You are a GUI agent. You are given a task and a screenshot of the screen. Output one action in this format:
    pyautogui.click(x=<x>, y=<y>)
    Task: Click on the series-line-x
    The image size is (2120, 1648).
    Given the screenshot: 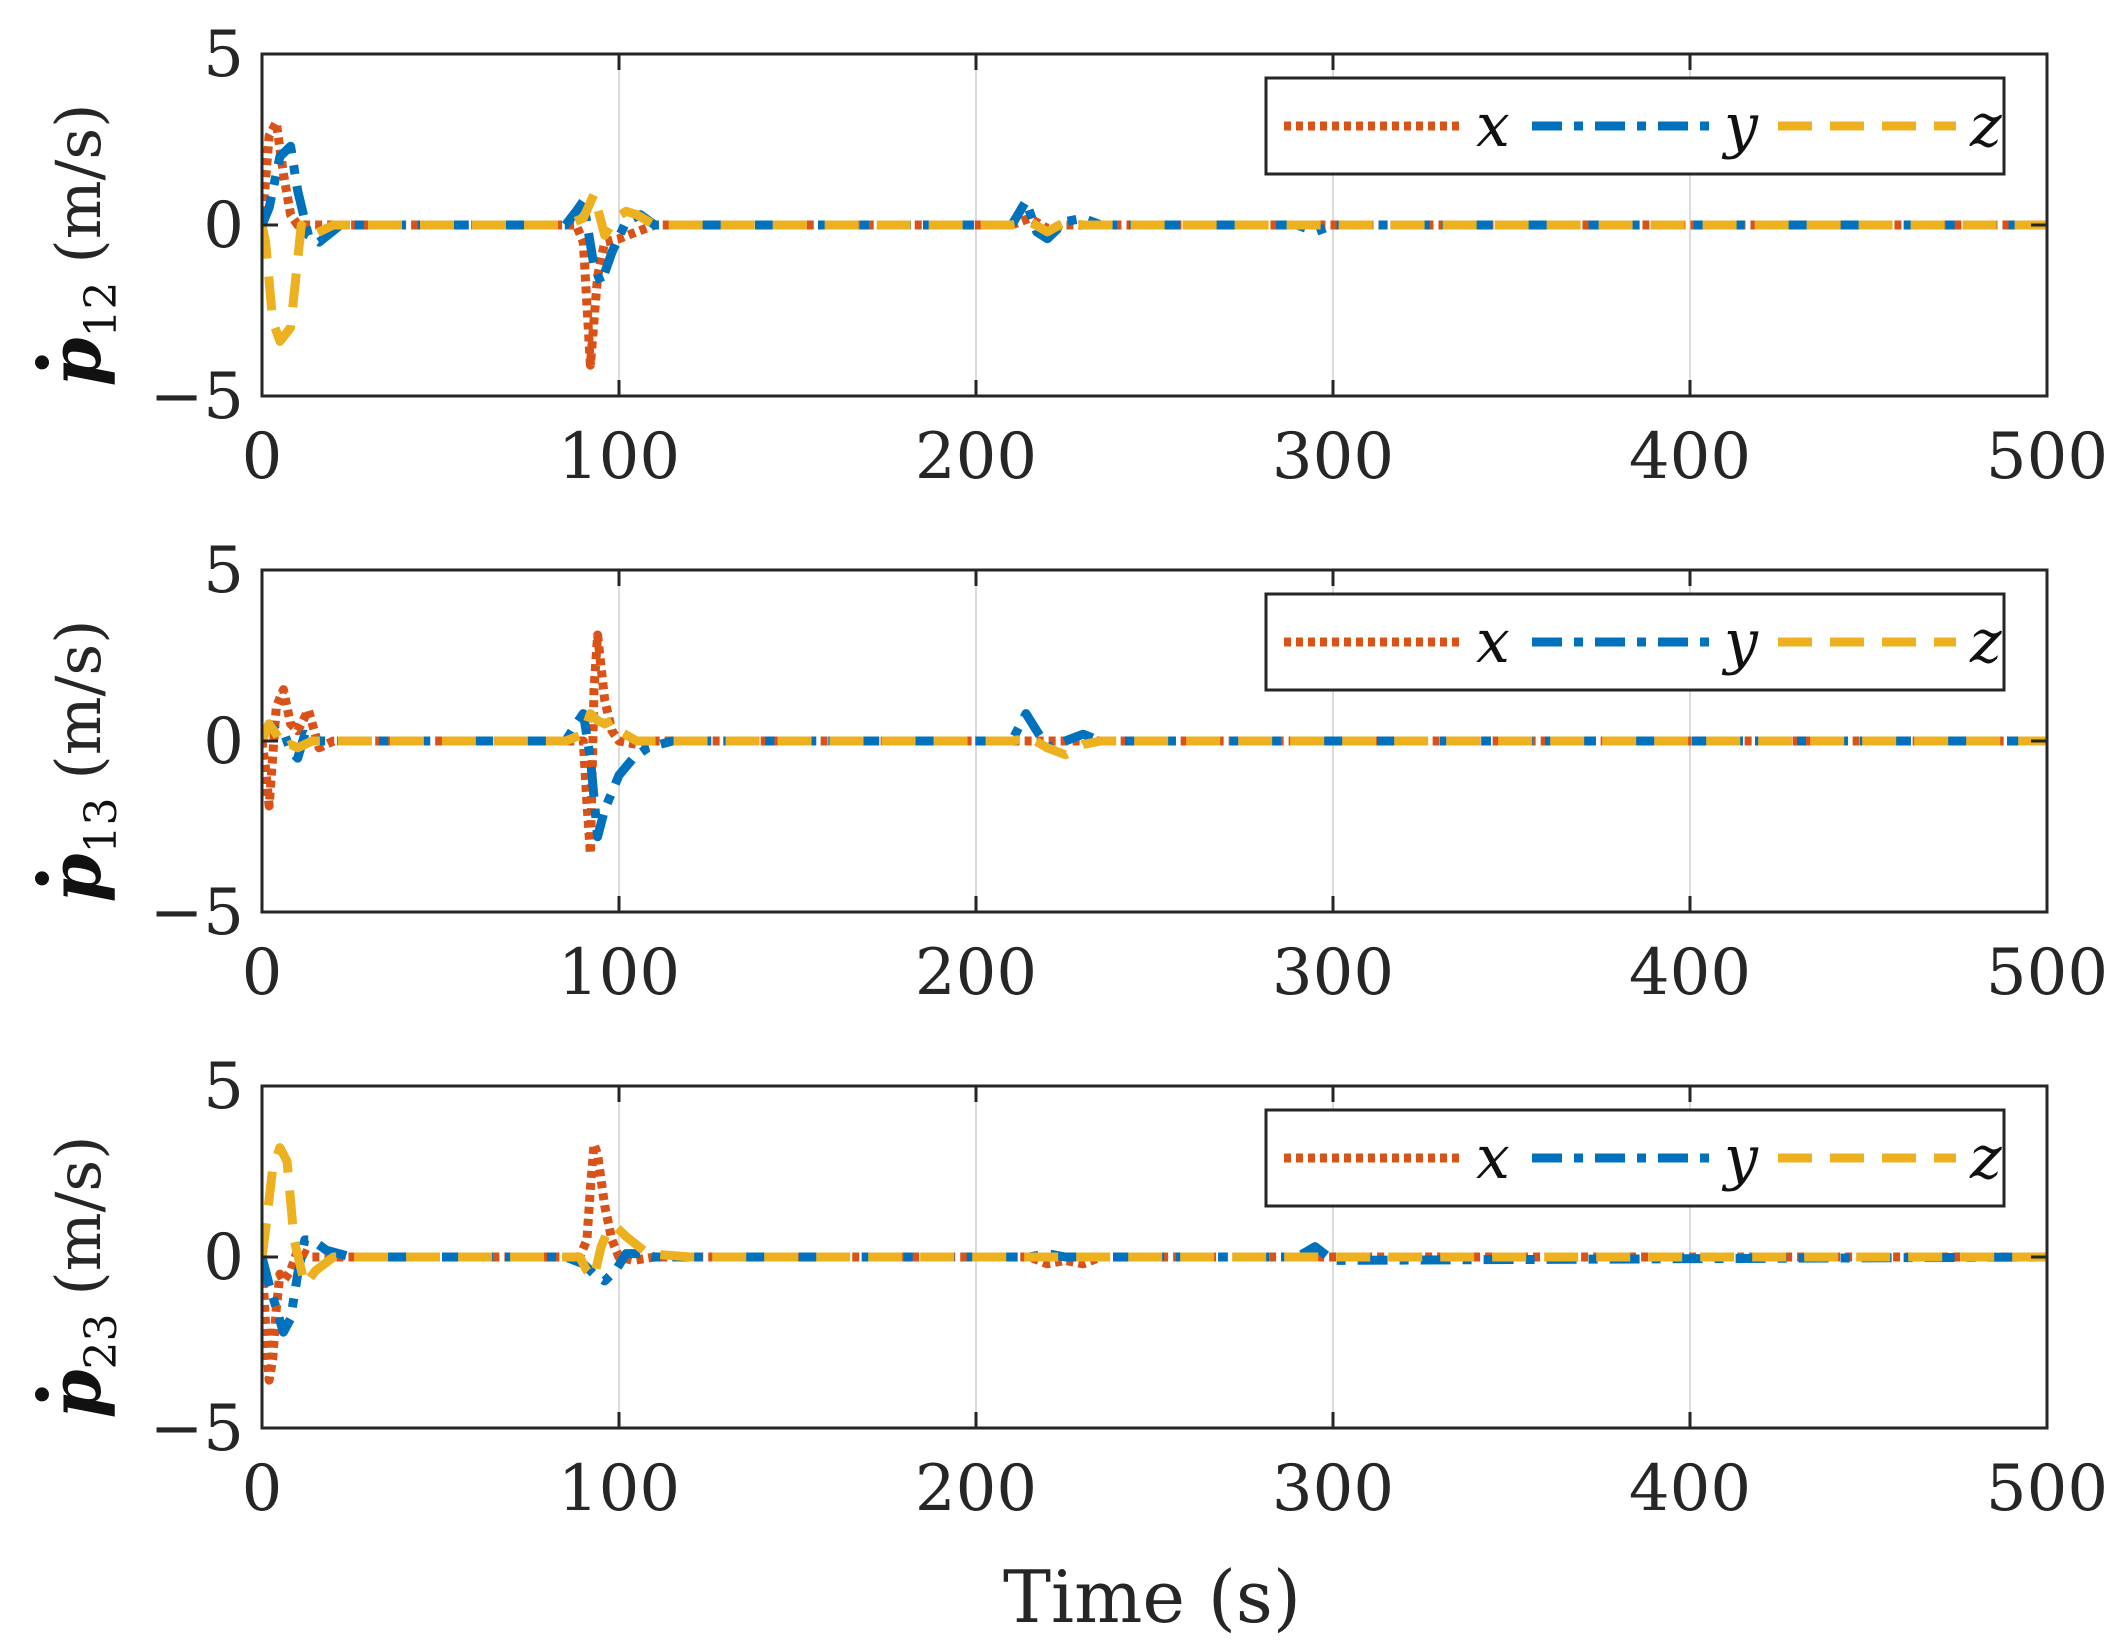 What is the action you would take?
    pyautogui.click(x=1154, y=243)
    